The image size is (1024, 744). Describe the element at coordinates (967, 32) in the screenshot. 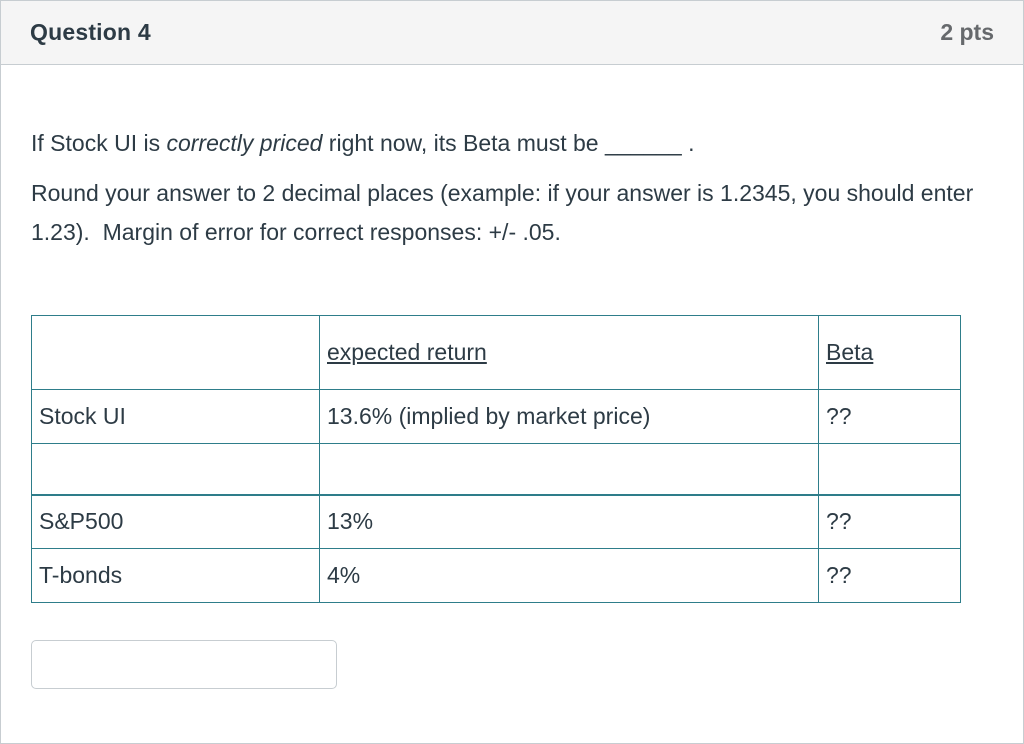

I see `question-points: 2 pts` at that location.